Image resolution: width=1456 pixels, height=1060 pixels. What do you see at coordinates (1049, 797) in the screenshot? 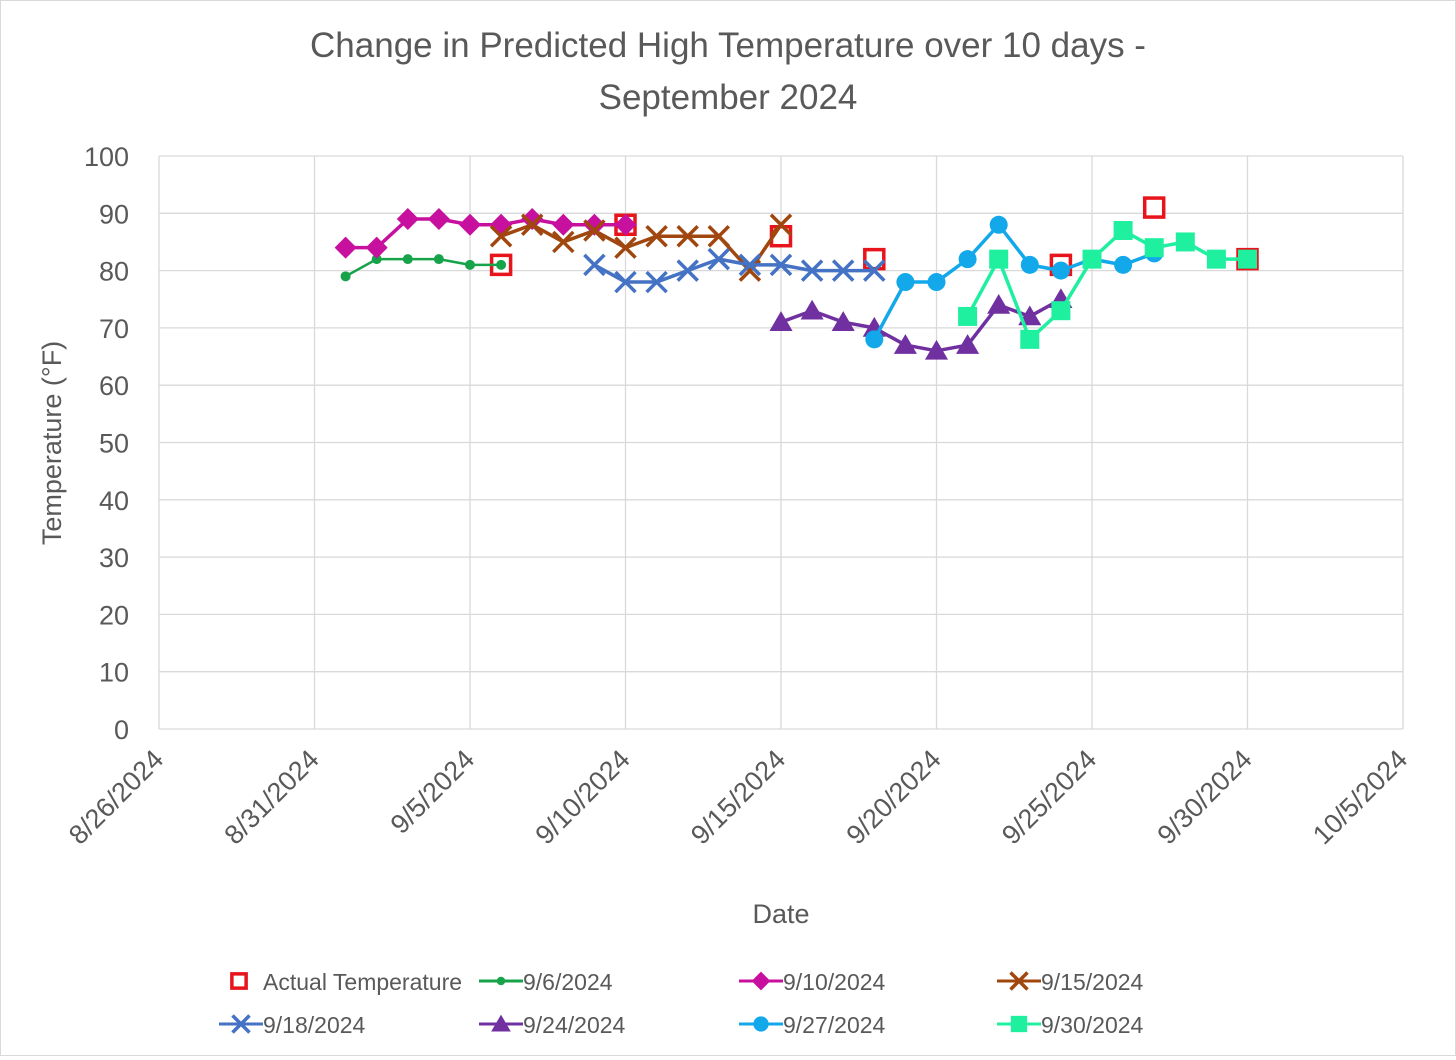
I see `x-tick-label: 9/25/2024` at bounding box center [1049, 797].